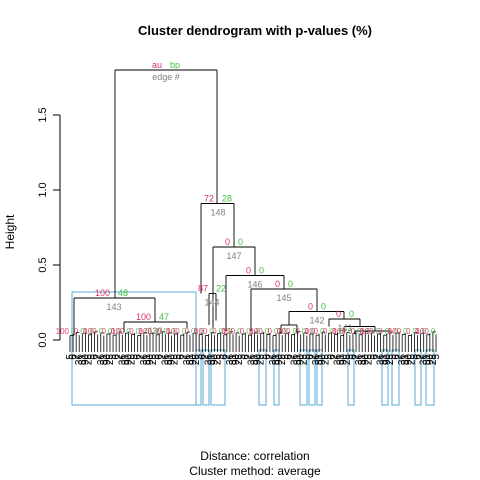  What do you see at coordinates (113, 307) in the screenshot?
I see `pv-143-edge: 143` at bounding box center [113, 307].